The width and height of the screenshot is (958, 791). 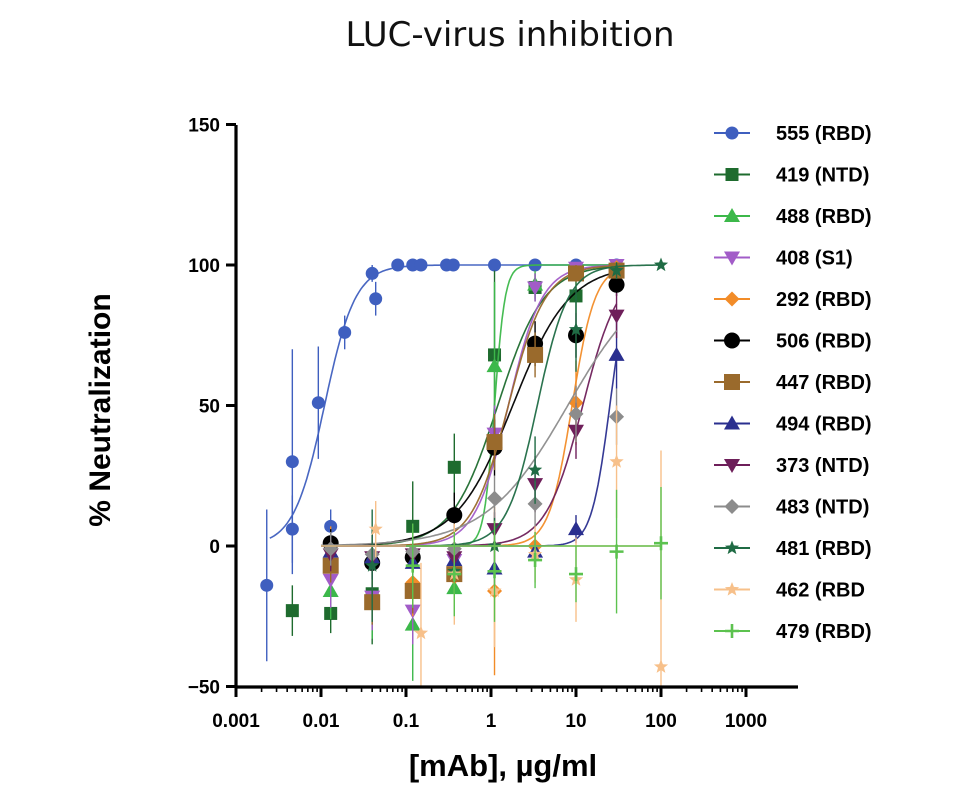 What do you see at coordinates (824, 342) in the screenshot?
I see `legend-label: 506 (RBD)` at bounding box center [824, 342].